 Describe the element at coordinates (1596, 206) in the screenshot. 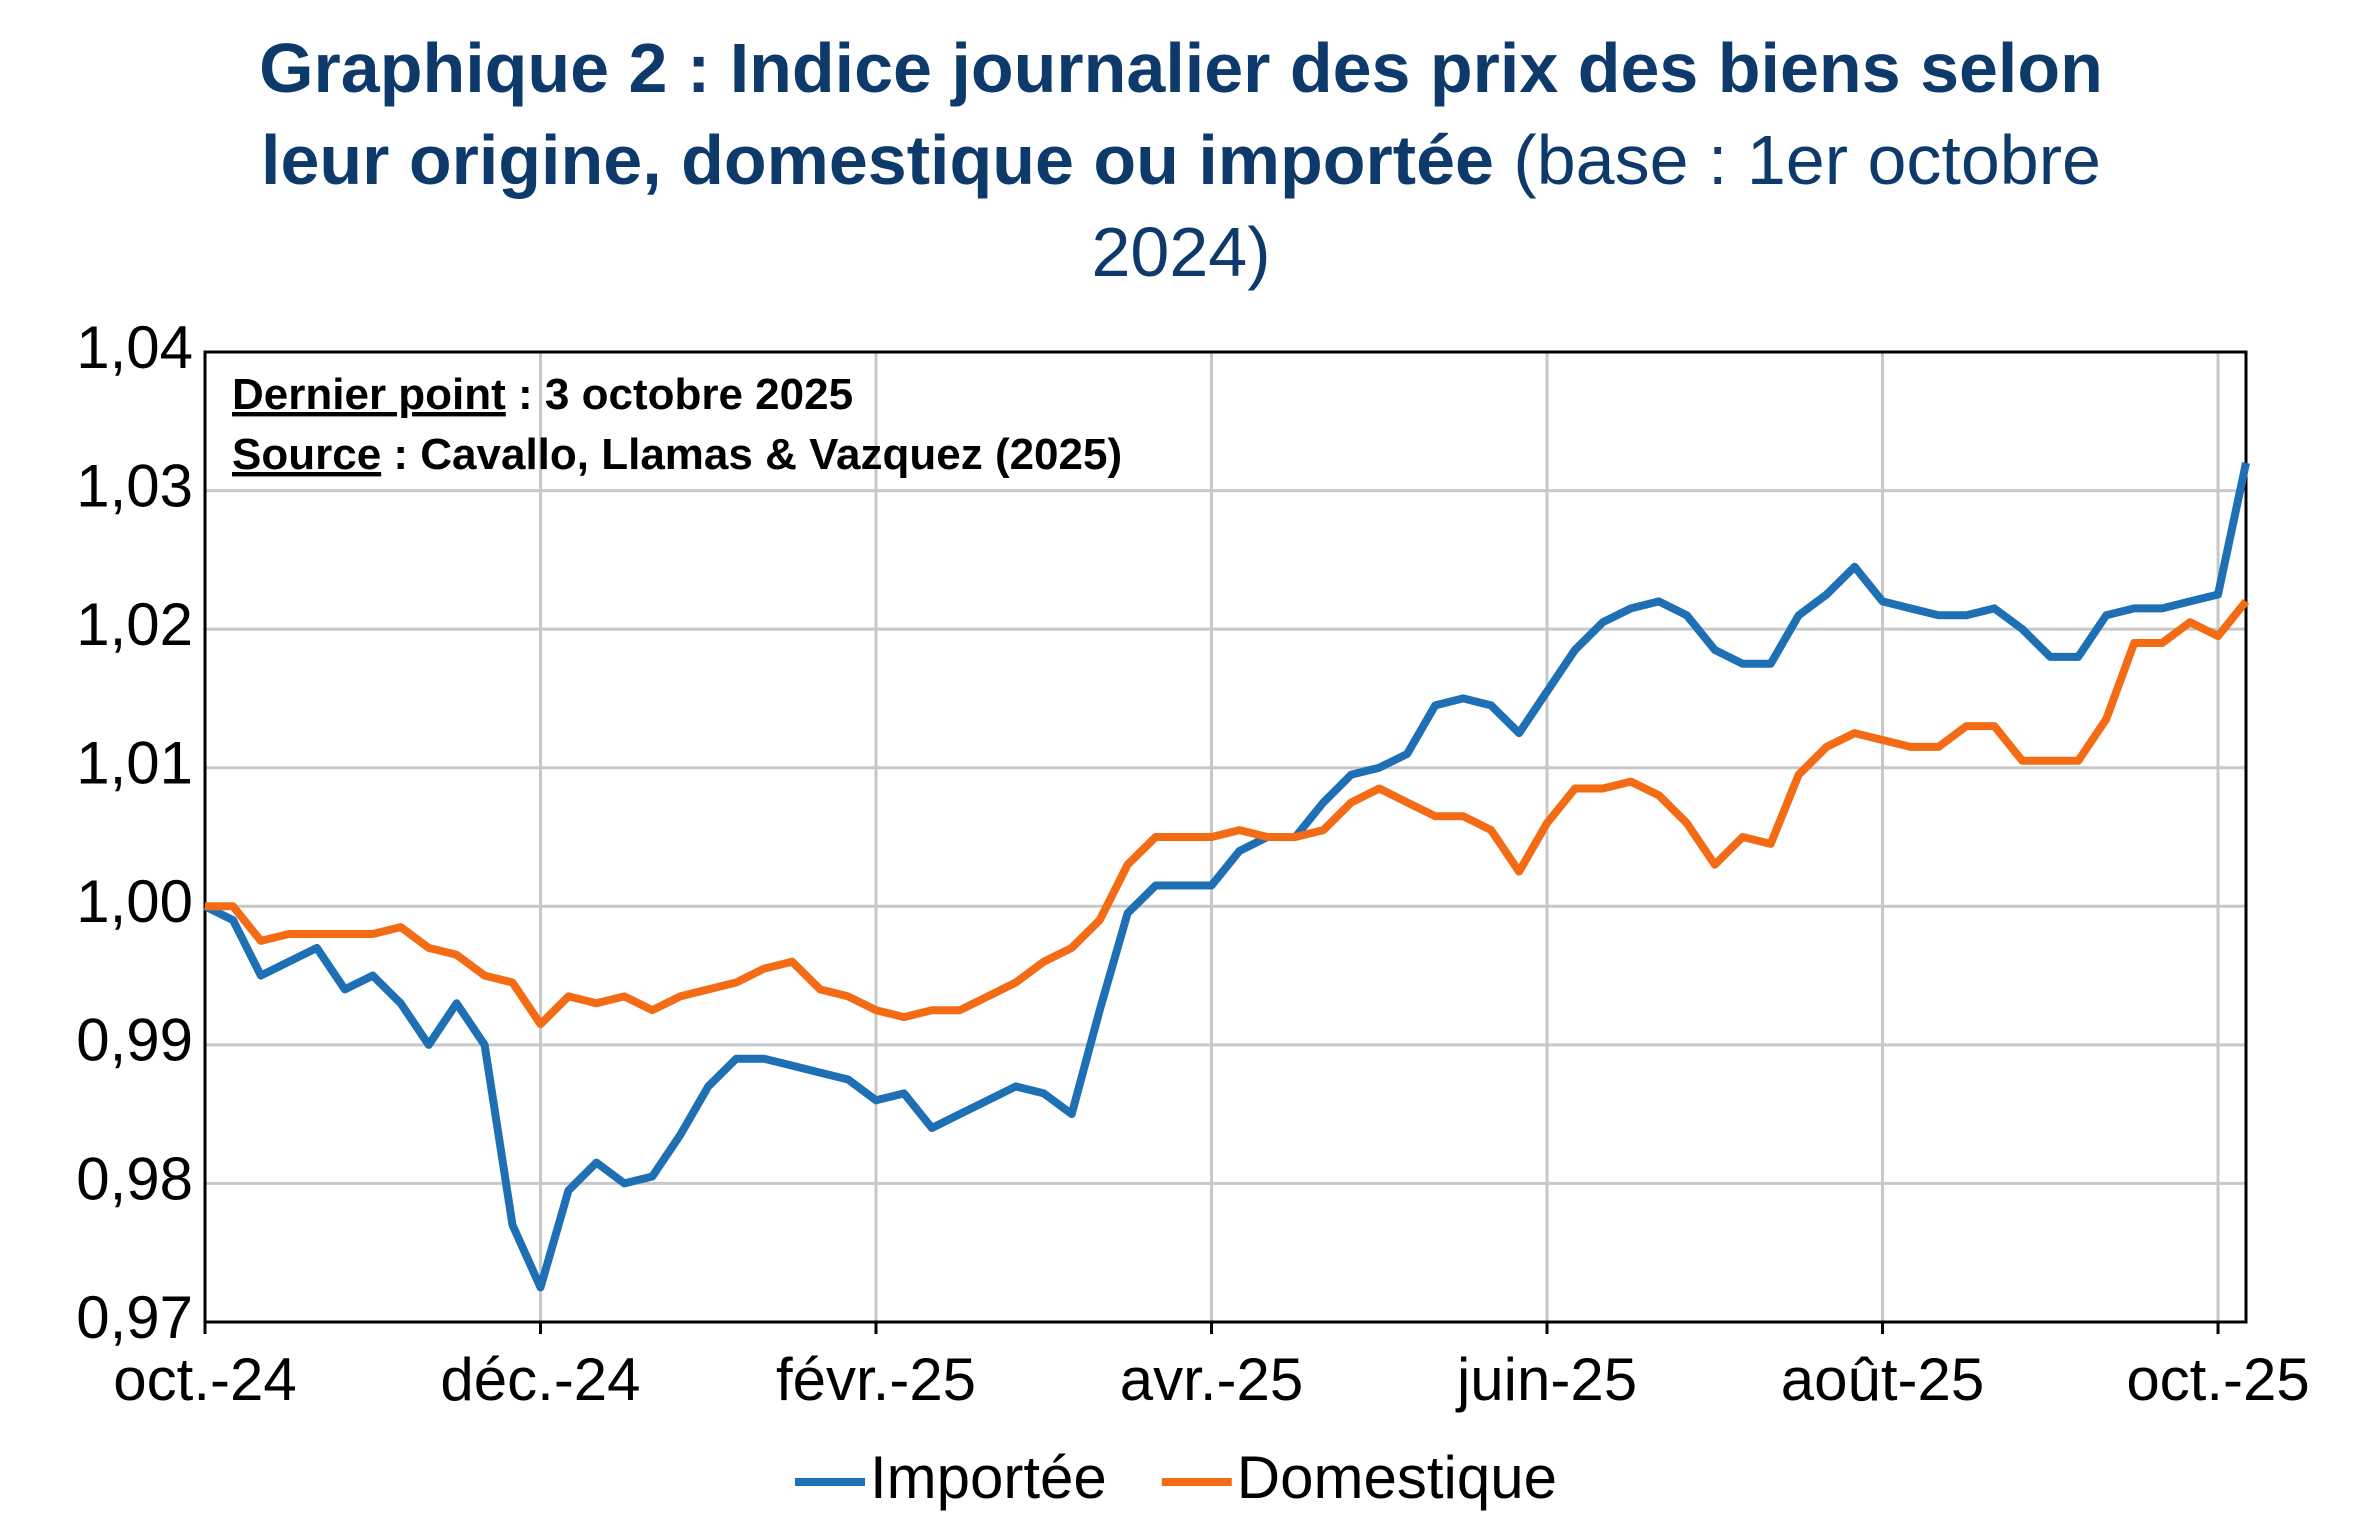

I see `chart-subtitle: (base : 1er octobre 2024)` at that location.